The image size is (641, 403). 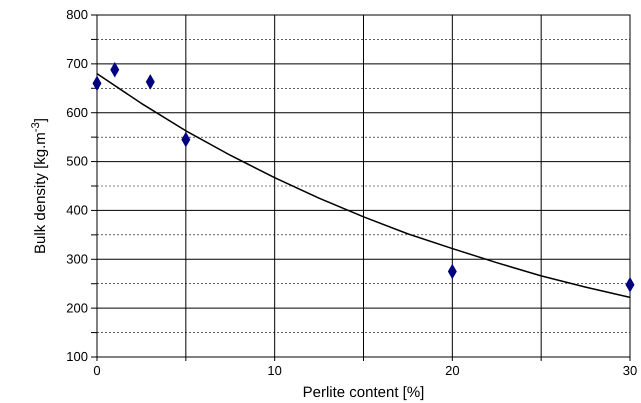 What do you see at coordinates (77, 308) in the screenshot?
I see `y-tick-label: 200` at bounding box center [77, 308].